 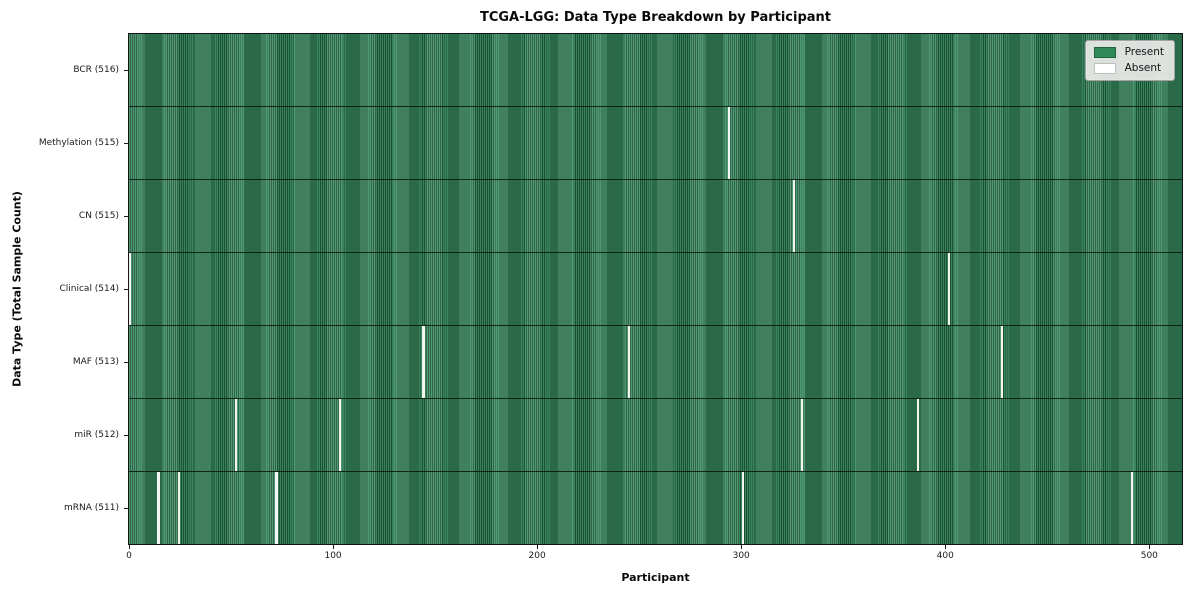 I want to click on y-tick-label: mRNA (511), so click(x=91, y=508).